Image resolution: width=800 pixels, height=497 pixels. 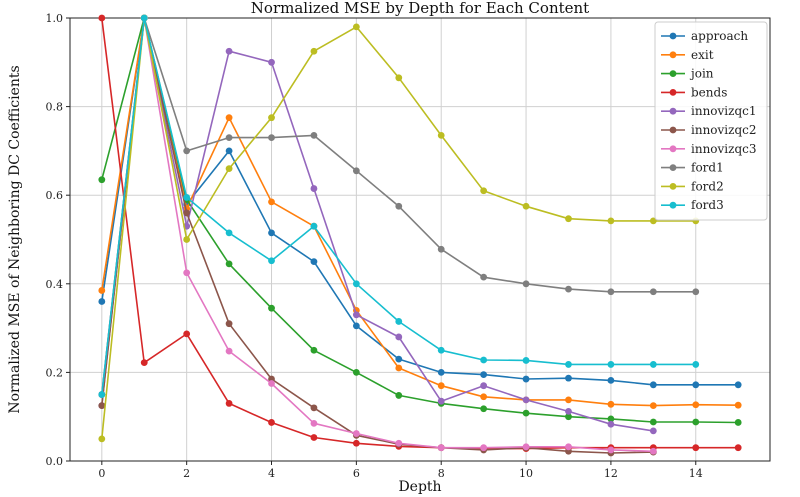 What do you see at coordinates (58, 240) in the screenshot?
I see `y-axis-ticks: 0.0 0.2 0.4 0.6 0.8 1.0` at bounding box center [58, 240].